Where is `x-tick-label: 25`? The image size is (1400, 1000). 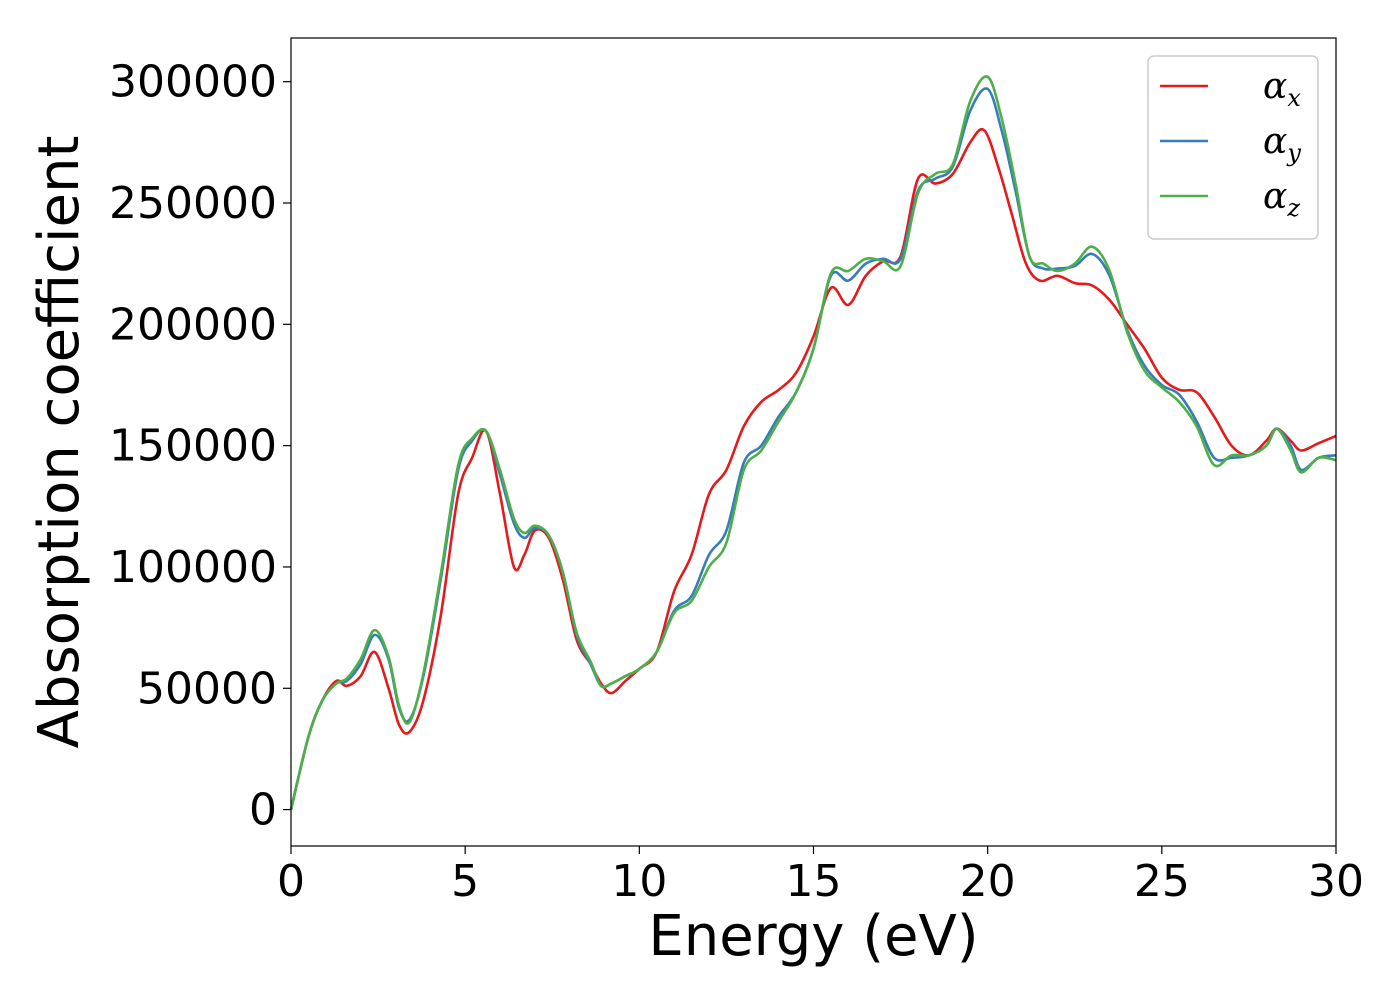 x-tick-label: 25 is located at coordinates (1162, 881).